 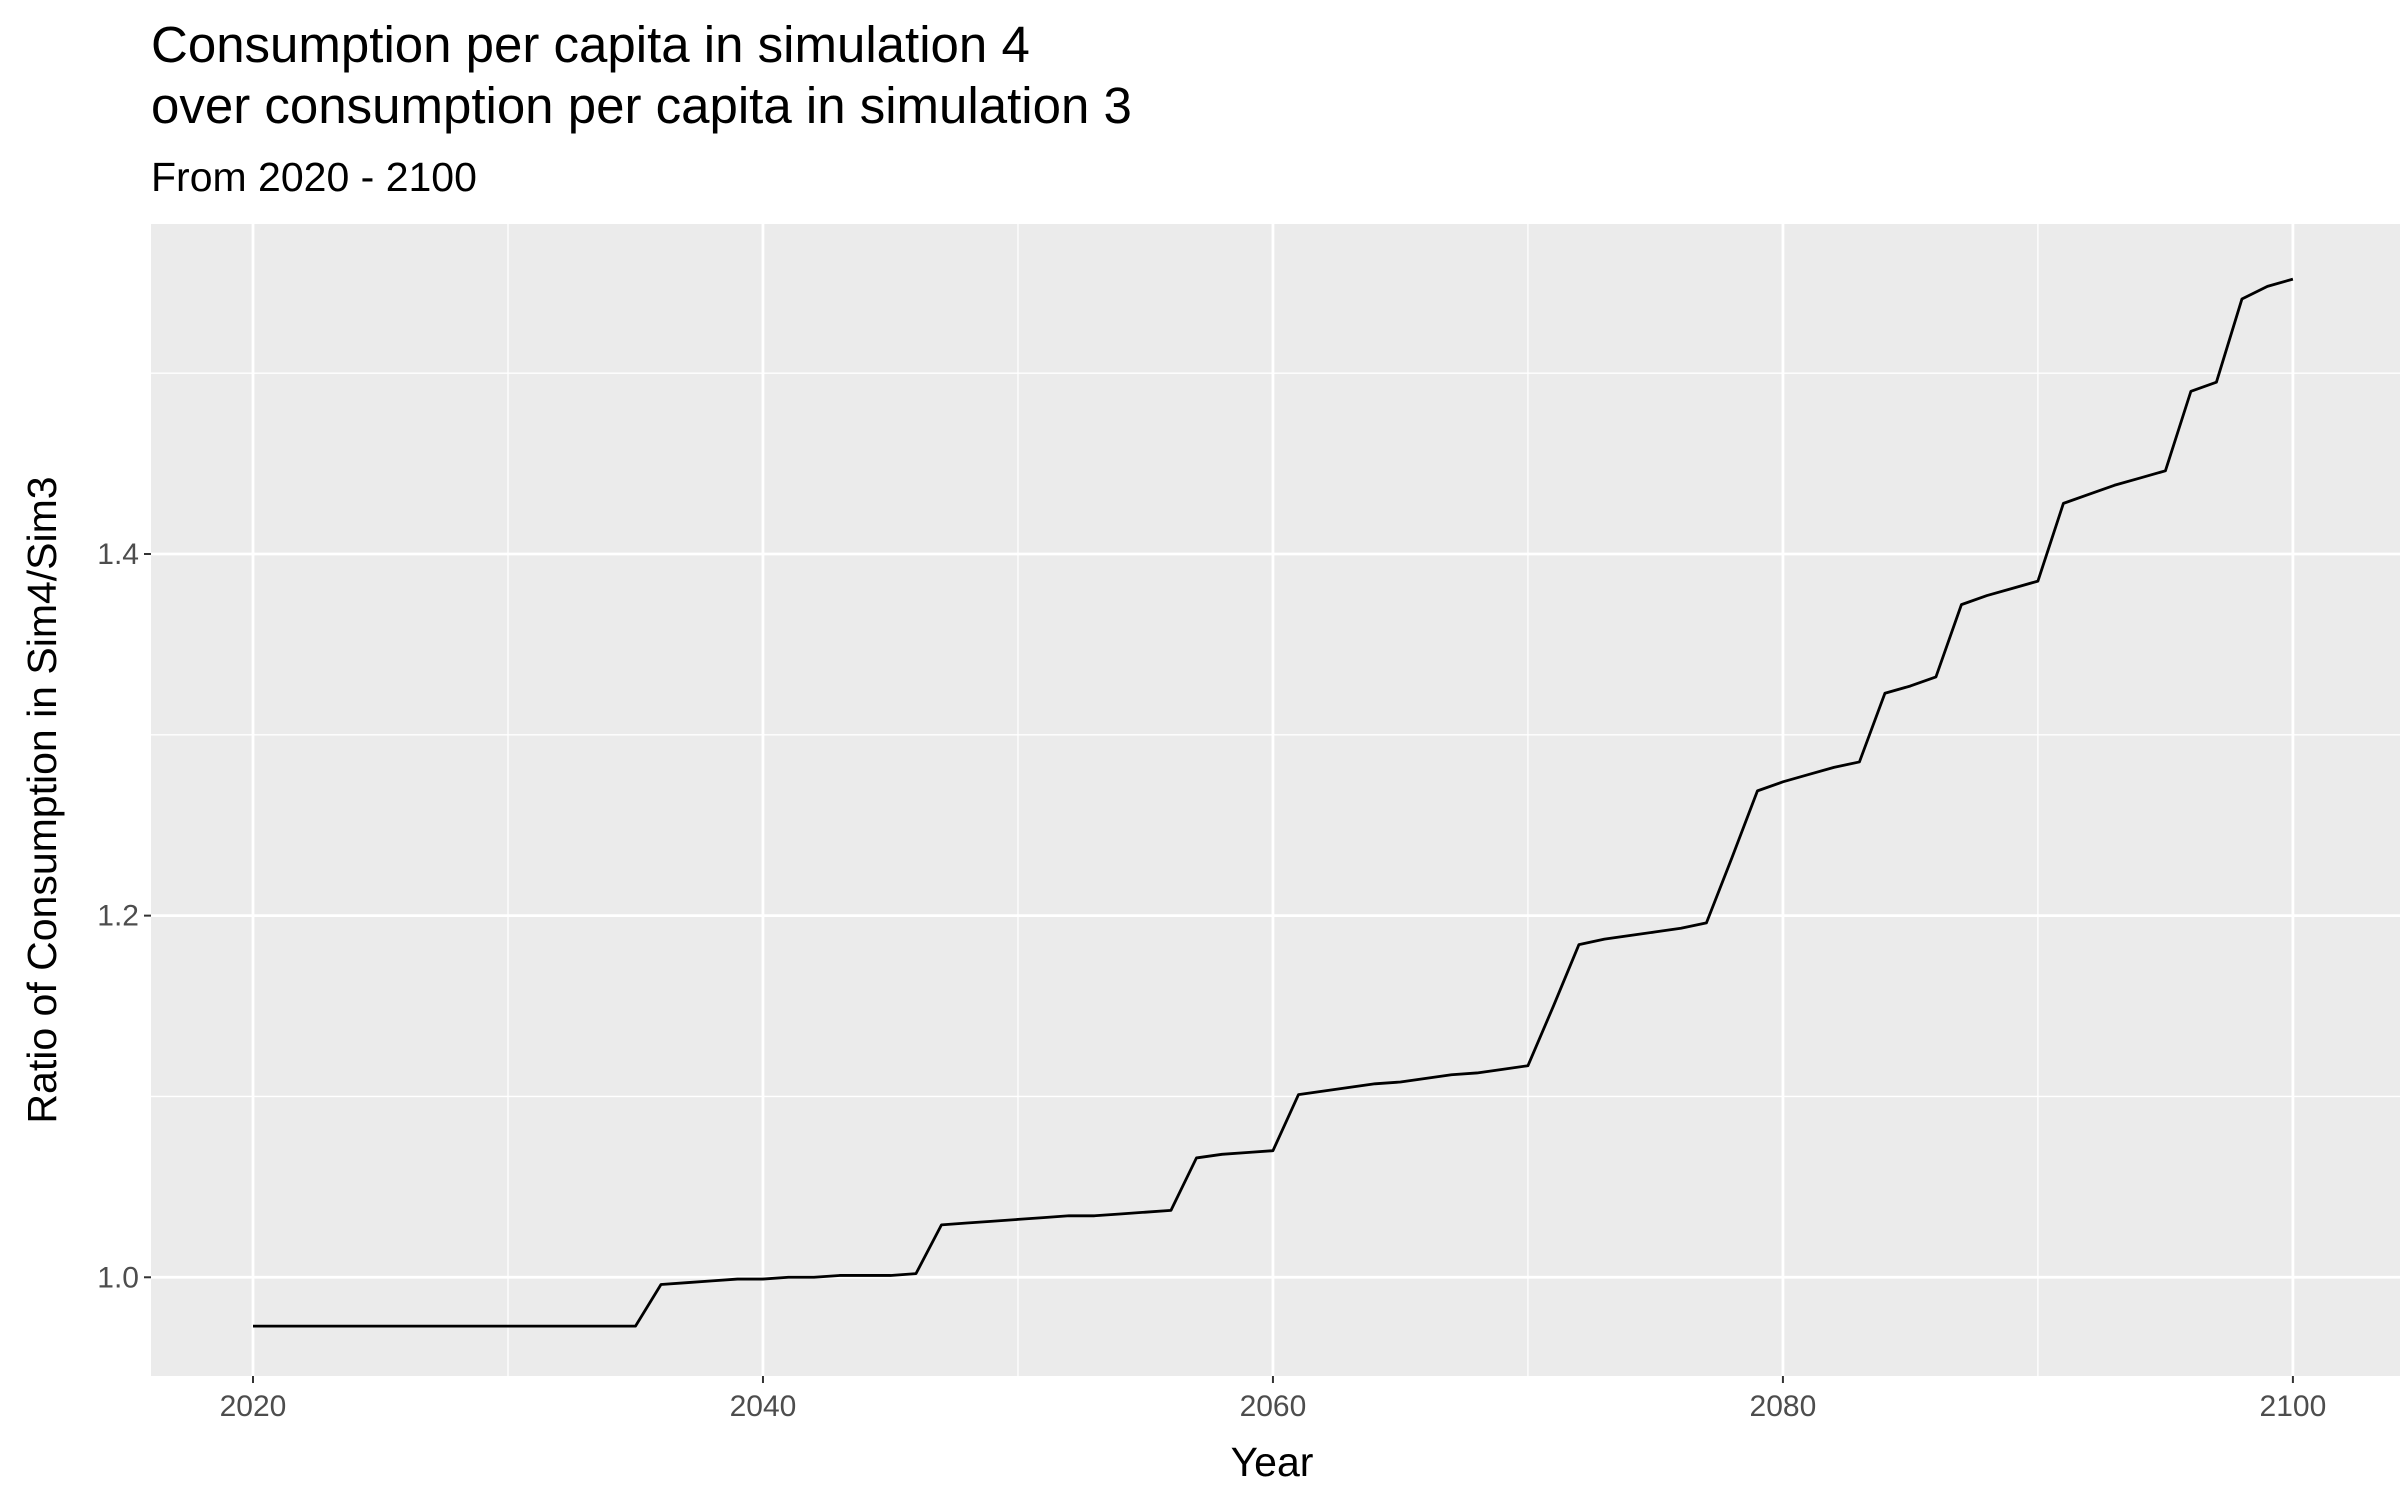 I want to click on chart-subtitle: From 2020 - 2100, so click(x=314, y=177).